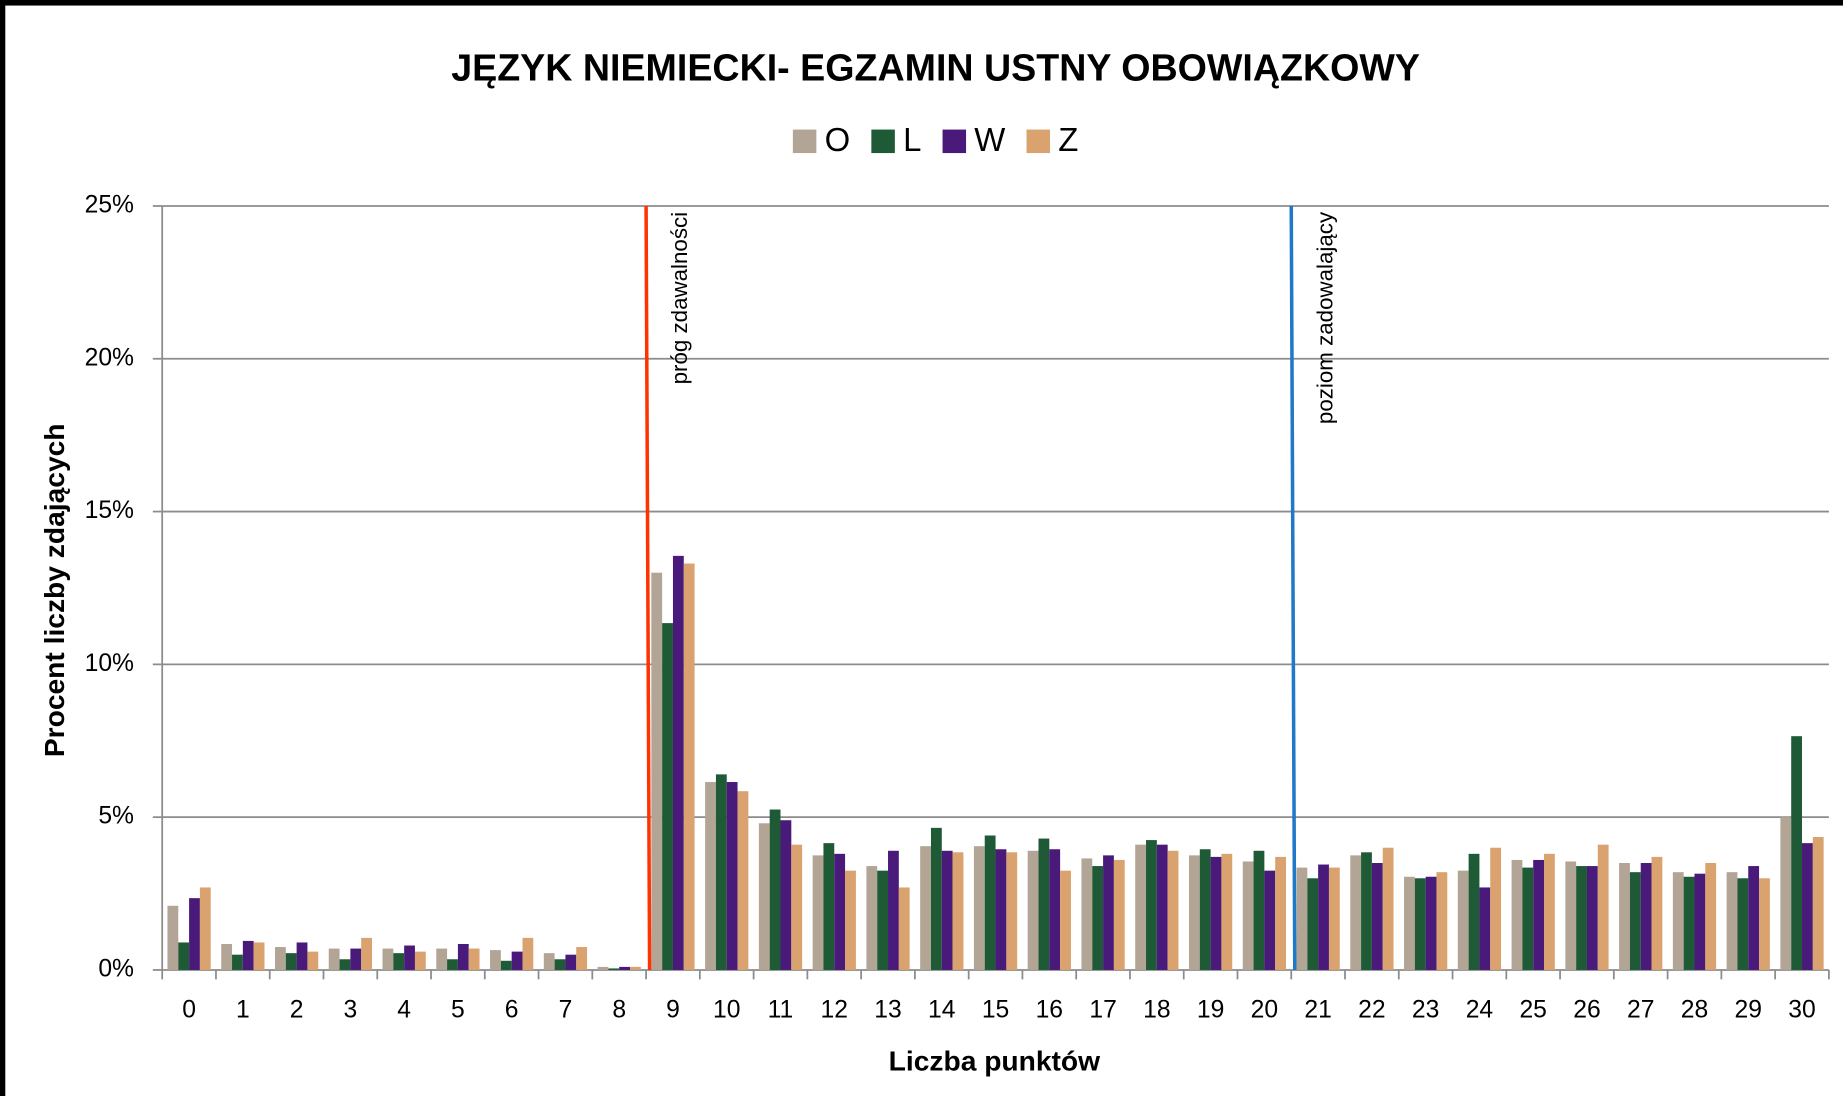 This screenshot has width=1843, height=1096. What do you see at coordinates (1102, 1010) in the screenshot?
I see `x-tick-label: 17` at bounding box center [1102, 1010].